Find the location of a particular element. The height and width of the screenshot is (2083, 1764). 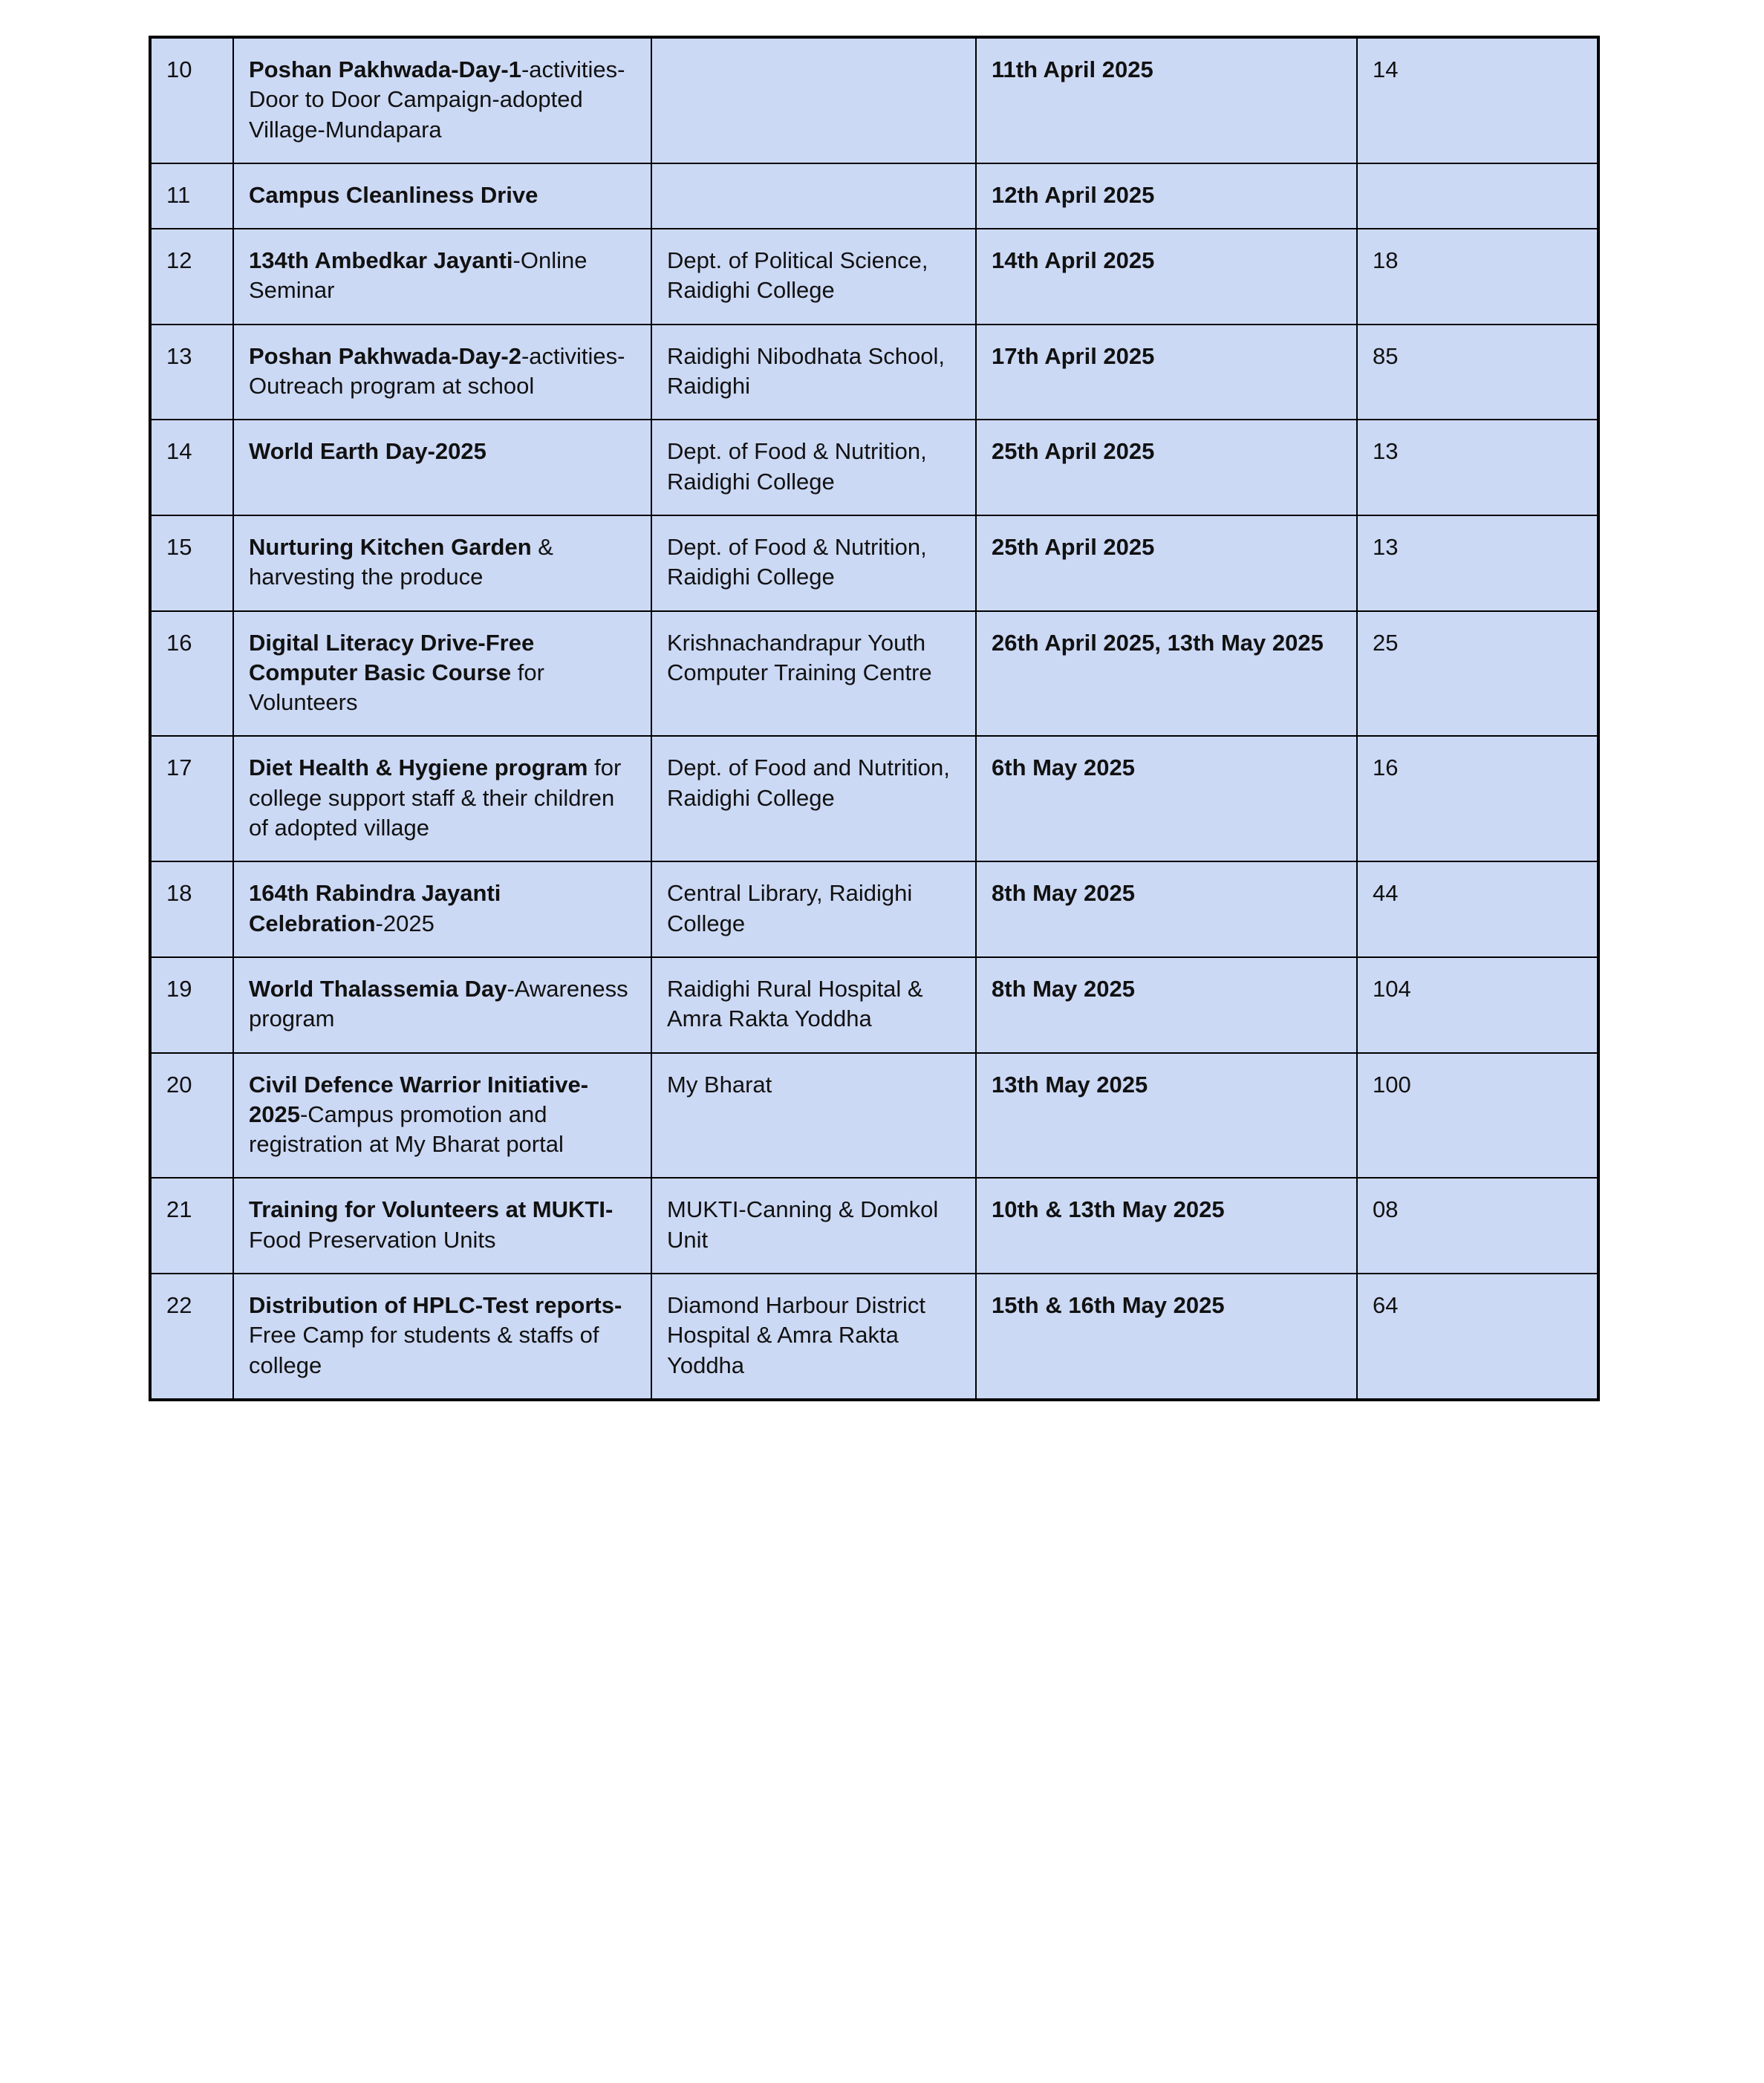

cell-participants: 25 is located at coordinates (1477, 673).